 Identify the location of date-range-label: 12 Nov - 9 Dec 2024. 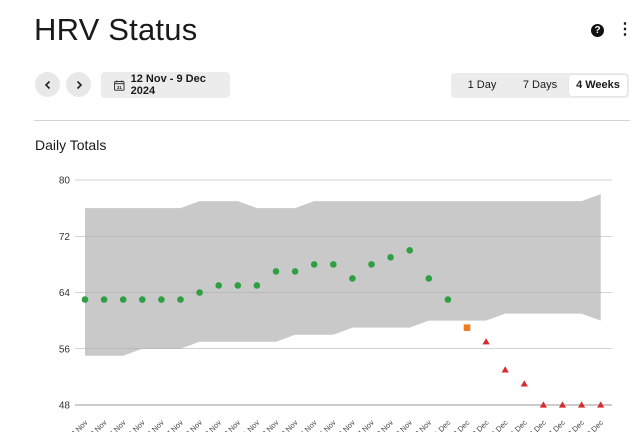
(168, 85).